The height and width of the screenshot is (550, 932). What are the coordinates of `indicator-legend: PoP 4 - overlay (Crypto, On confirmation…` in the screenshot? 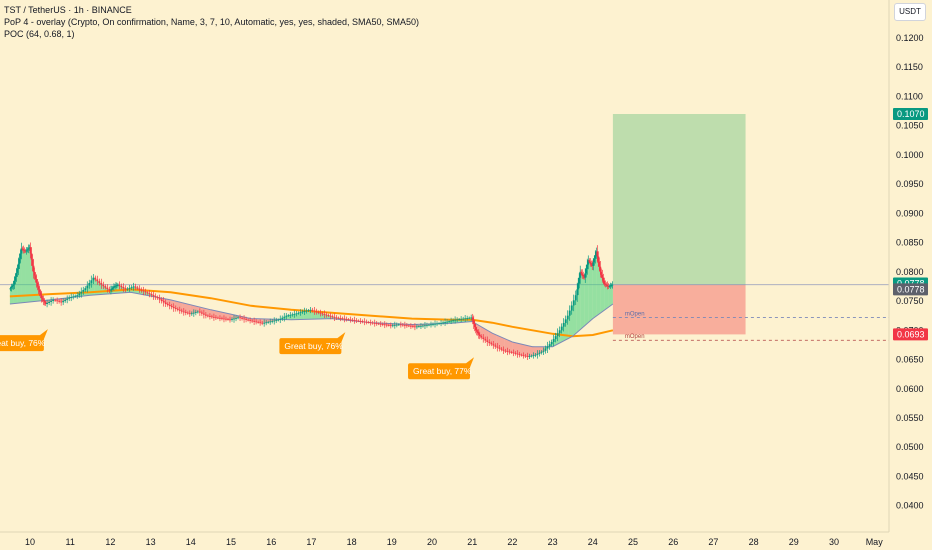 It's located at (212, 22).